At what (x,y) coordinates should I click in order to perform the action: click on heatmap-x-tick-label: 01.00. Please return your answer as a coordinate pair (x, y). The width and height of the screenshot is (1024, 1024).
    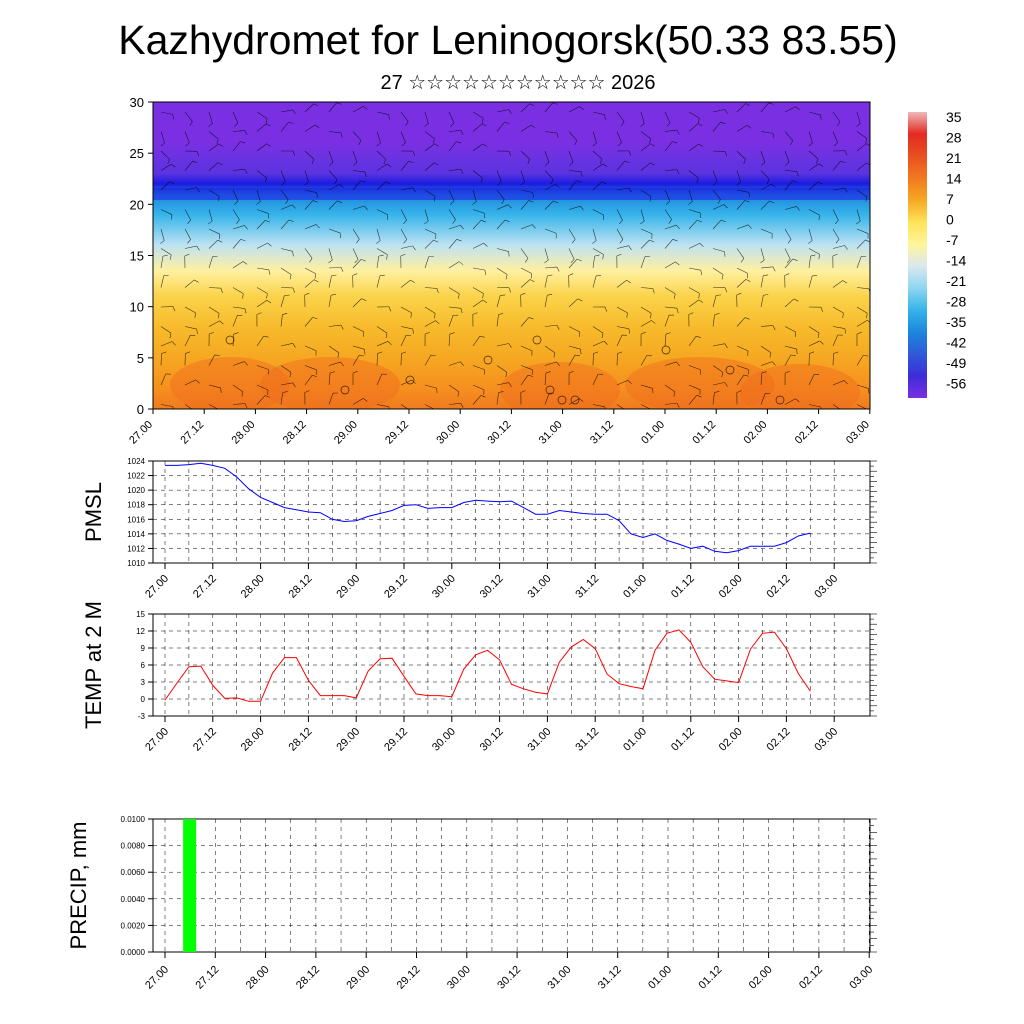
    Looking at the image, I should click on (653, 433).